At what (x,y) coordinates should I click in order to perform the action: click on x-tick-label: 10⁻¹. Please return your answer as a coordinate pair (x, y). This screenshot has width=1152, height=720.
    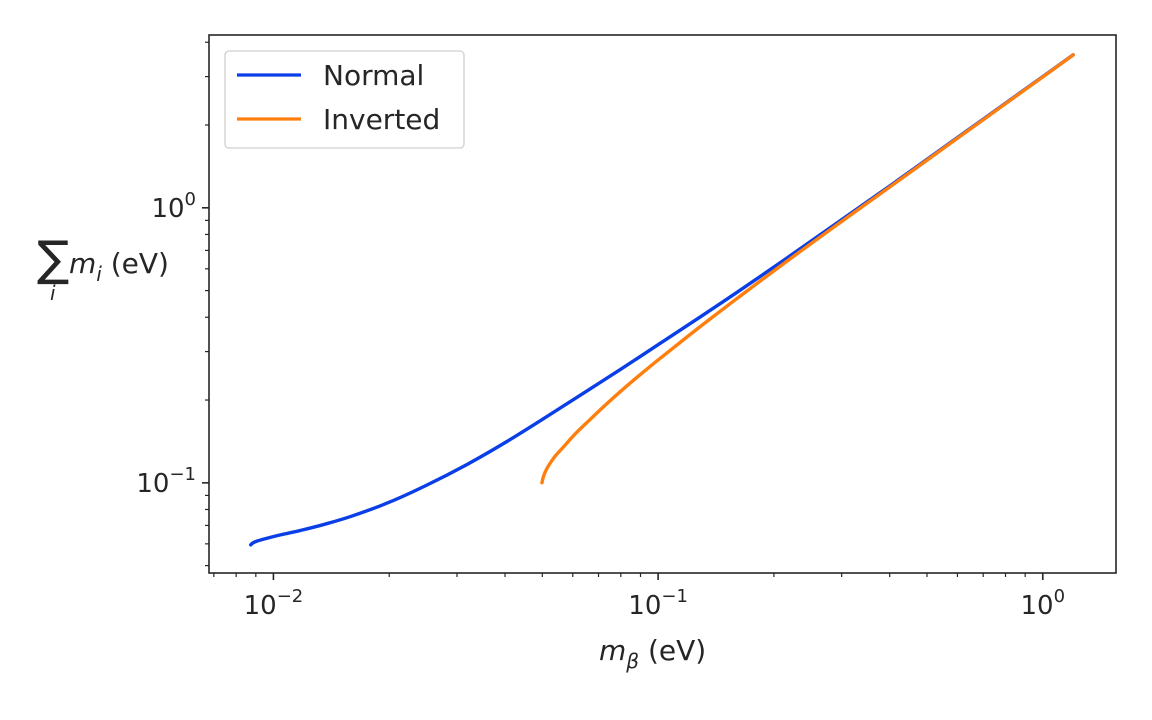
    Looking at the image, I should click on (658, 603).